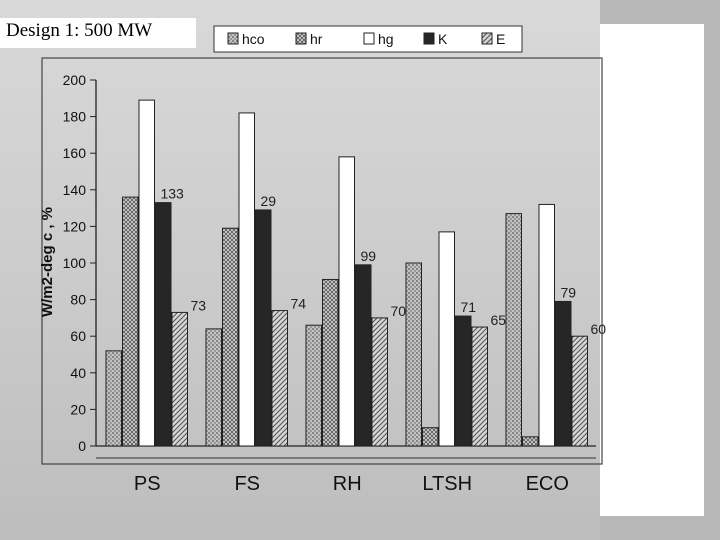 This screenshot has height=540, width=720. I want to click on data-label-K-eco: 79, so click(568, 292).